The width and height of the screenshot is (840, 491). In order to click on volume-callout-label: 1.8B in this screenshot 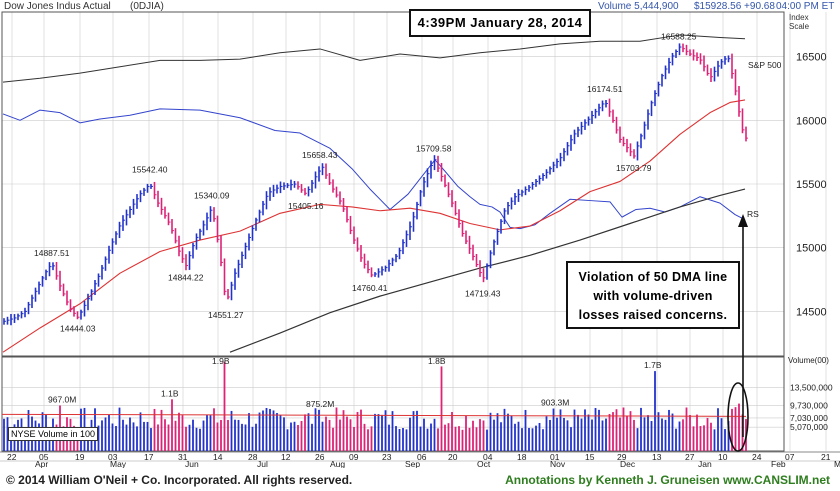, I will do `click(437, 361)`.